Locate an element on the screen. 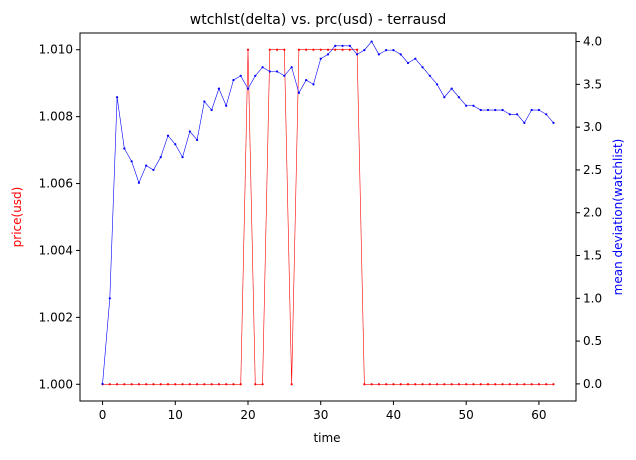  x-tick-label: 30 is located at coordinates (320, 415).